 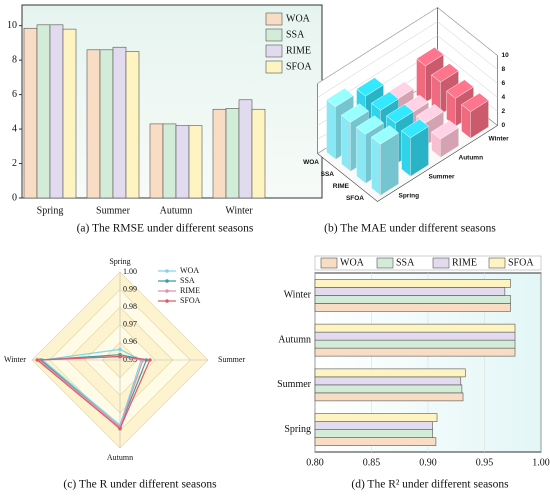 I want to click on y-tick-label: 0, so click(x=14, y=197).